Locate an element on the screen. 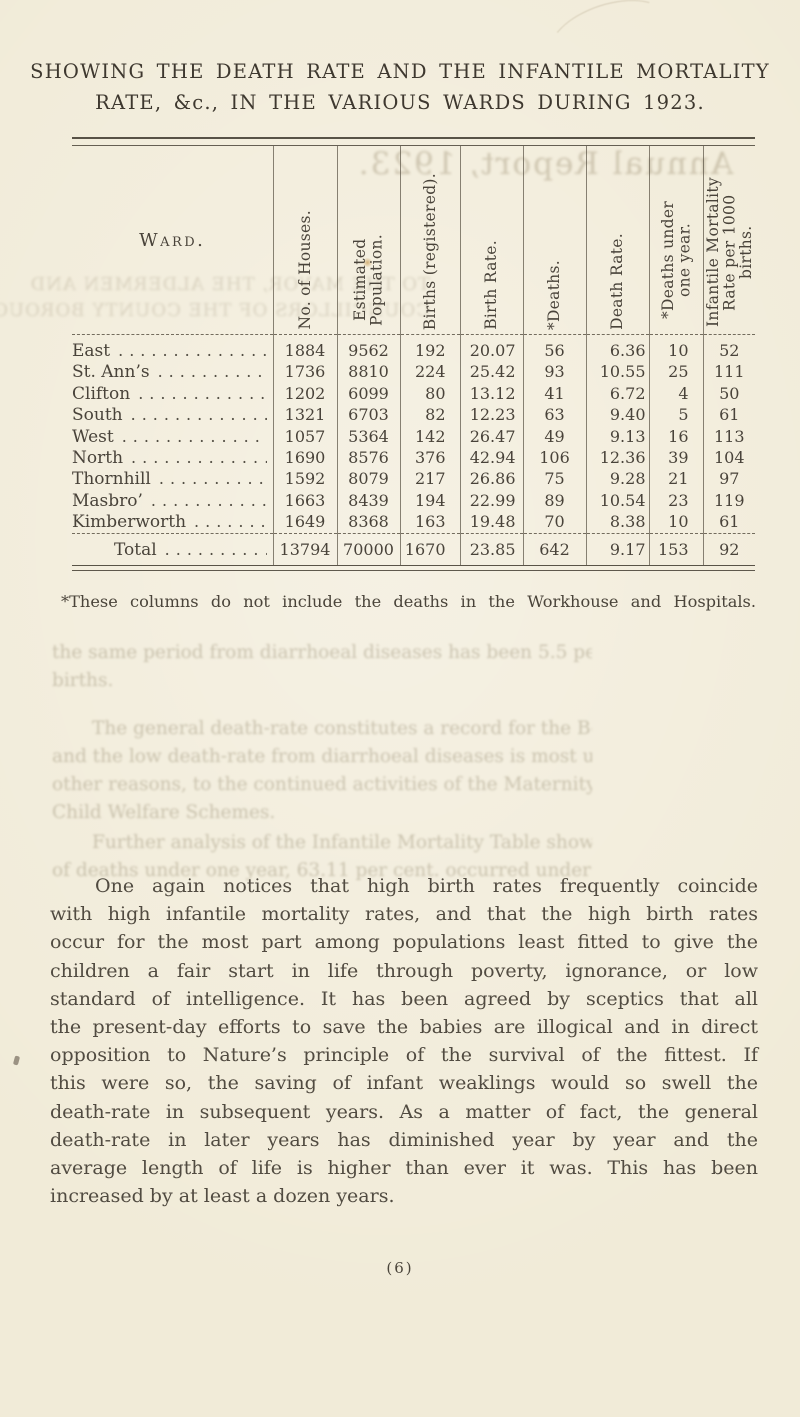 The height and width of the screenshot is (1417, 800). value-cell: 63 is located at coordinates (554, 415).